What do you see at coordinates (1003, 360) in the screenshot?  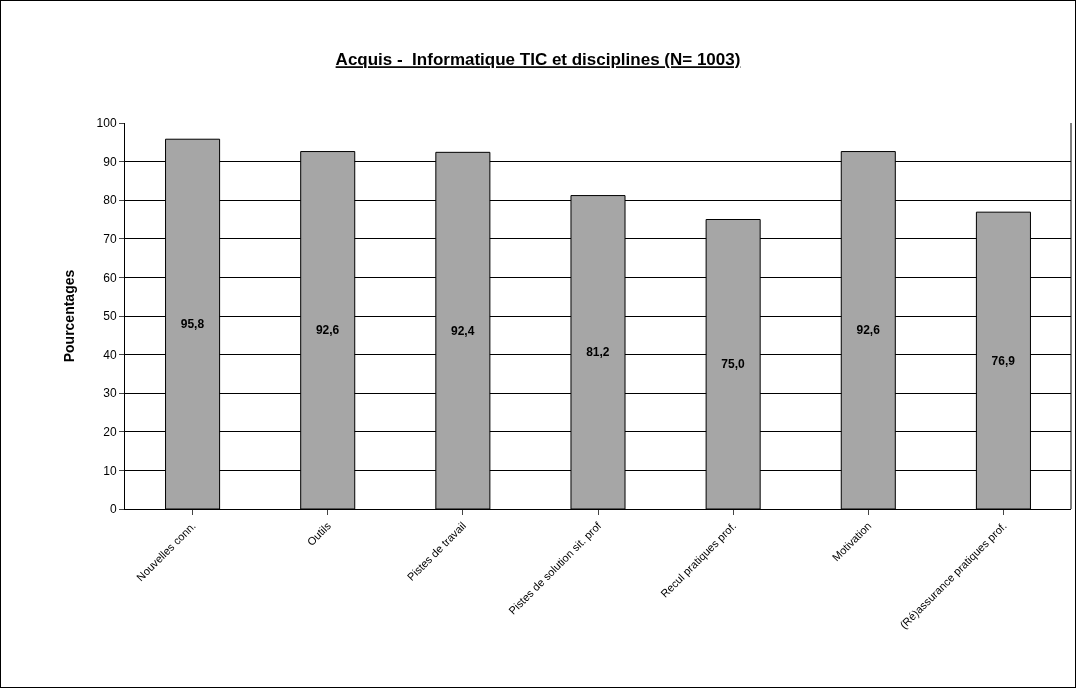 I see `data-label: 76,9` at bounding box center [1003, 360].